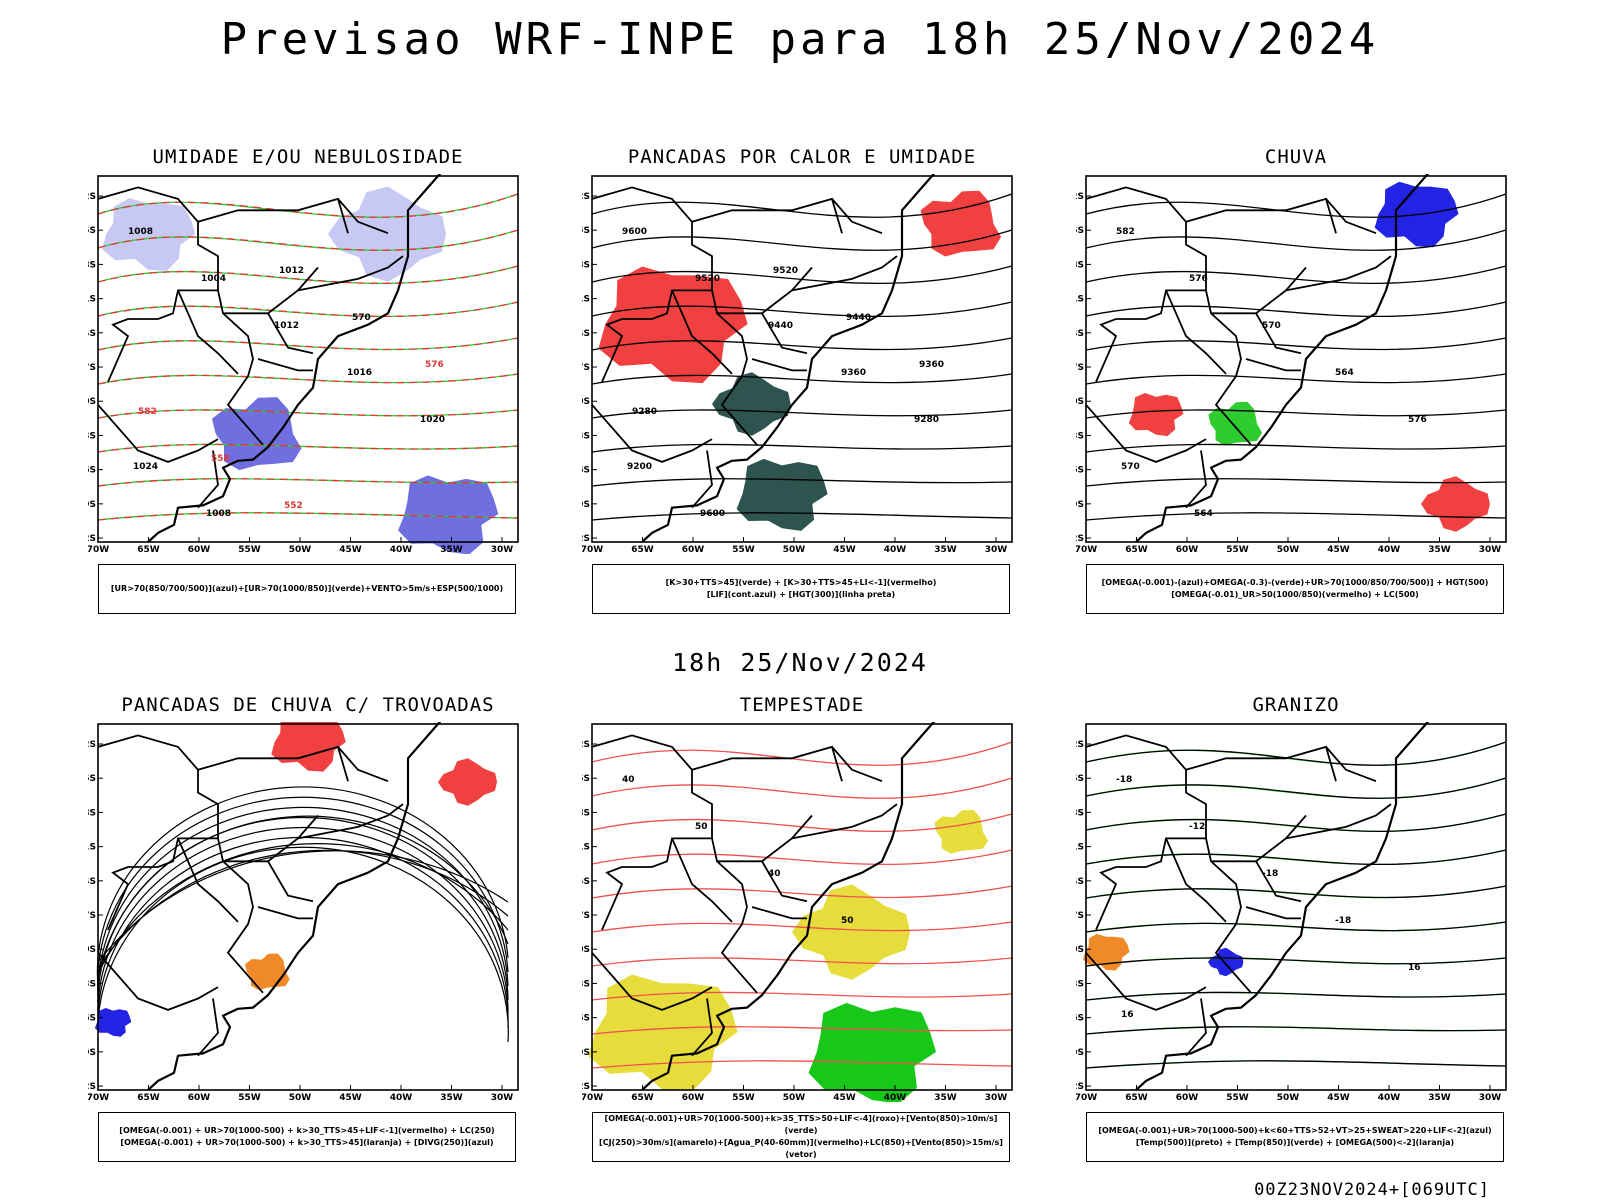 This screenshot has height=1200, width=1600. I want to click on contour-label: 16, so click(1127, 1015).